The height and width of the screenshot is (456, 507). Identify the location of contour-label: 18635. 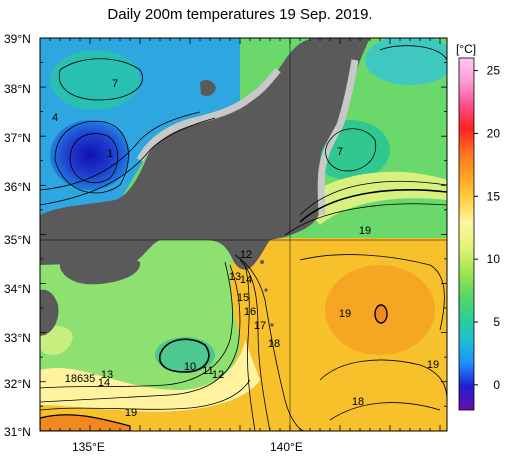
(80, 379).